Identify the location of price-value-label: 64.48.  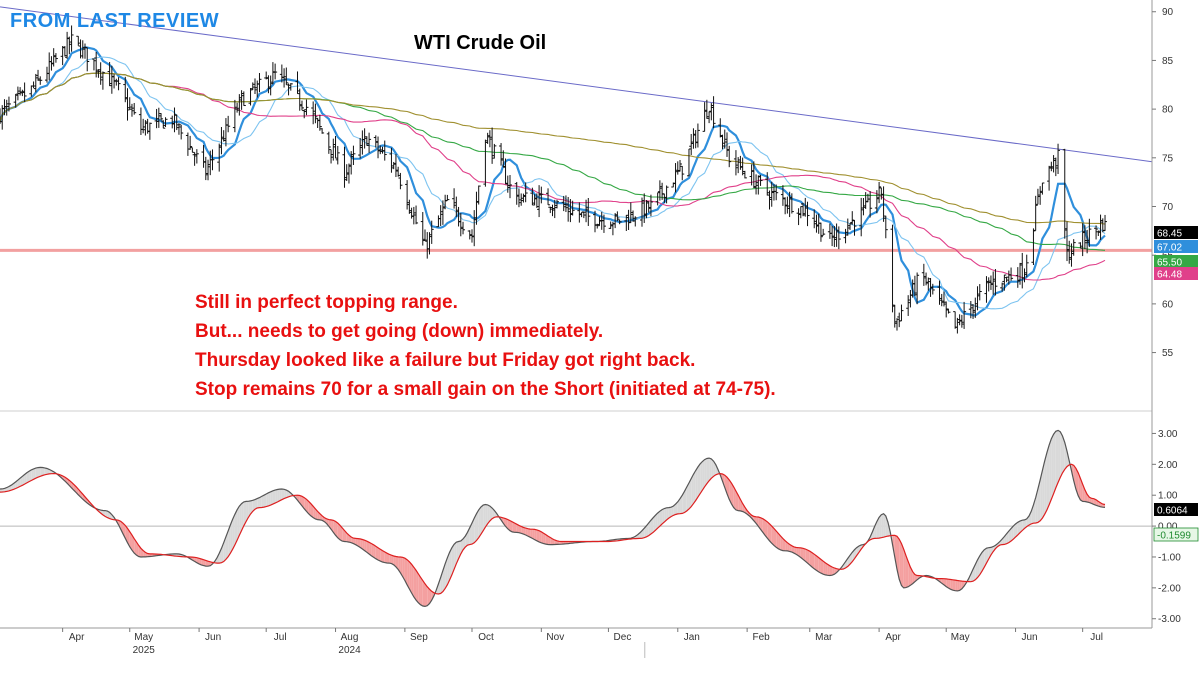
(1176, 274).